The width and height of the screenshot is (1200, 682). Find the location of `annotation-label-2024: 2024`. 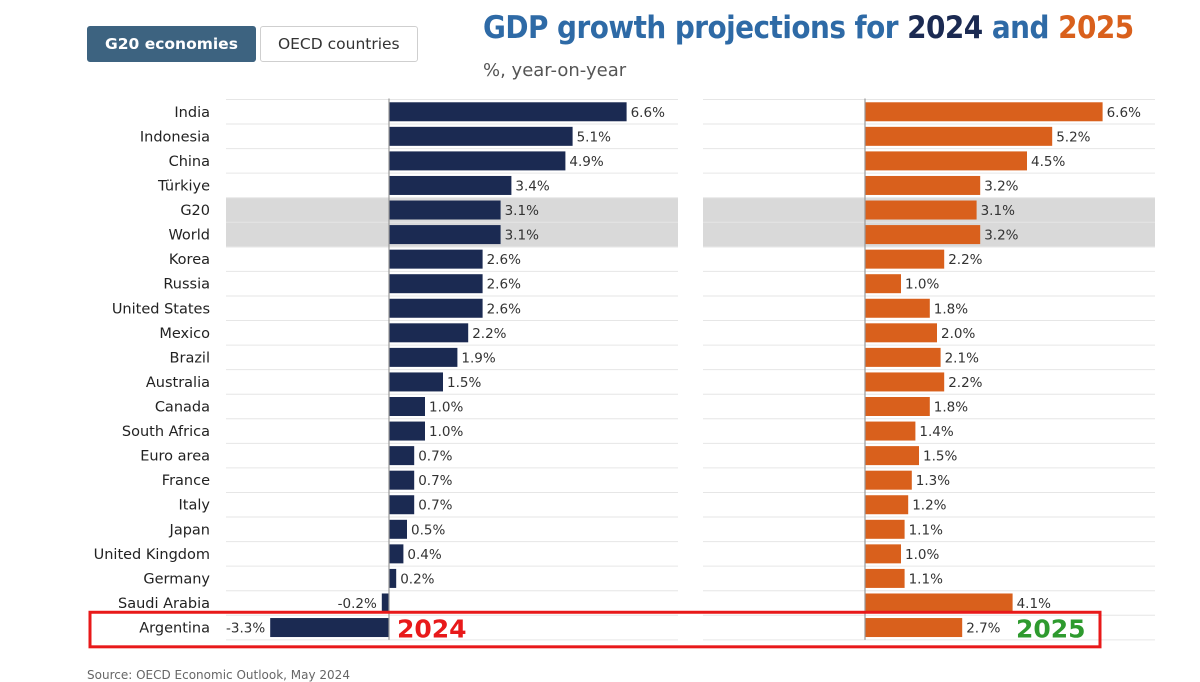

annotation-label-2024: 2024 is located at coordinates (432, 629).